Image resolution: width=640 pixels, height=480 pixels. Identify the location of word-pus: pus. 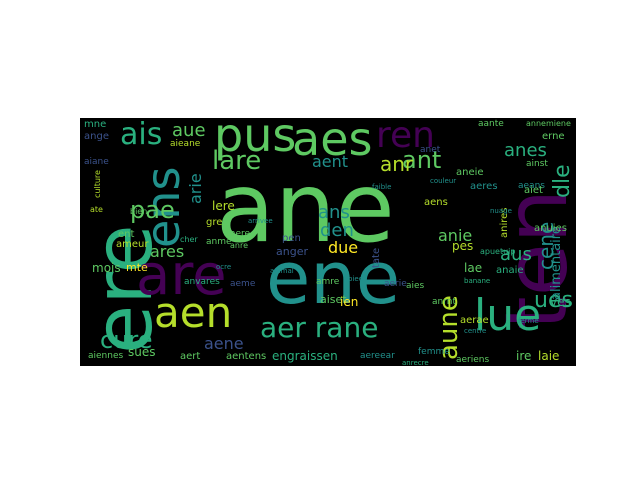
(255, 140).